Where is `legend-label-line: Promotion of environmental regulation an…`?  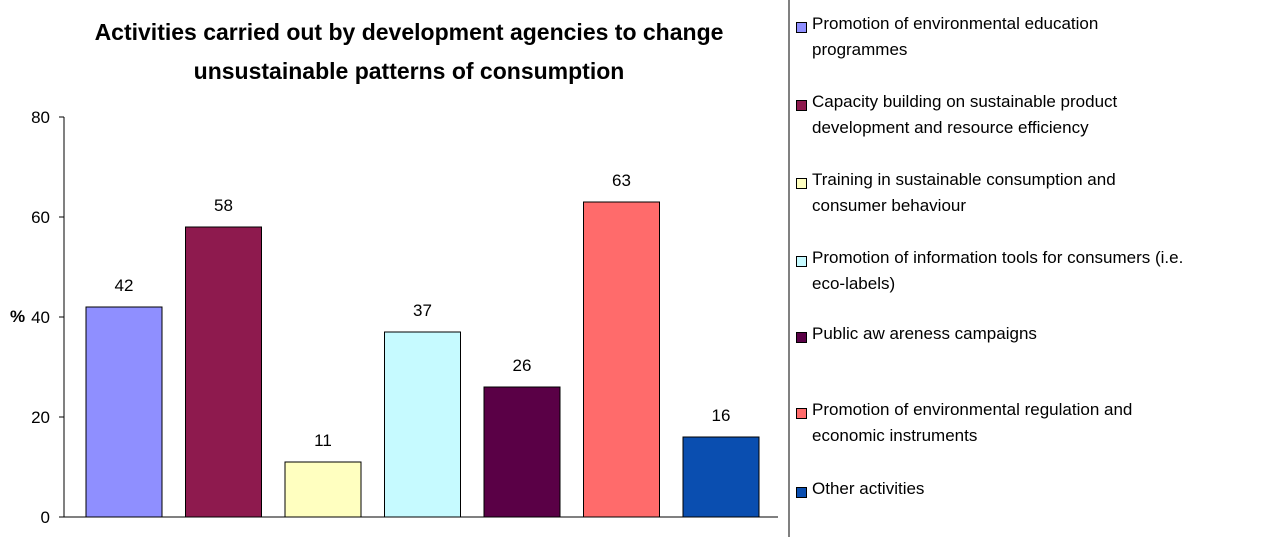 legend-label-line: Promotion of environmental regulation an… is located at coordinates (972, 409).